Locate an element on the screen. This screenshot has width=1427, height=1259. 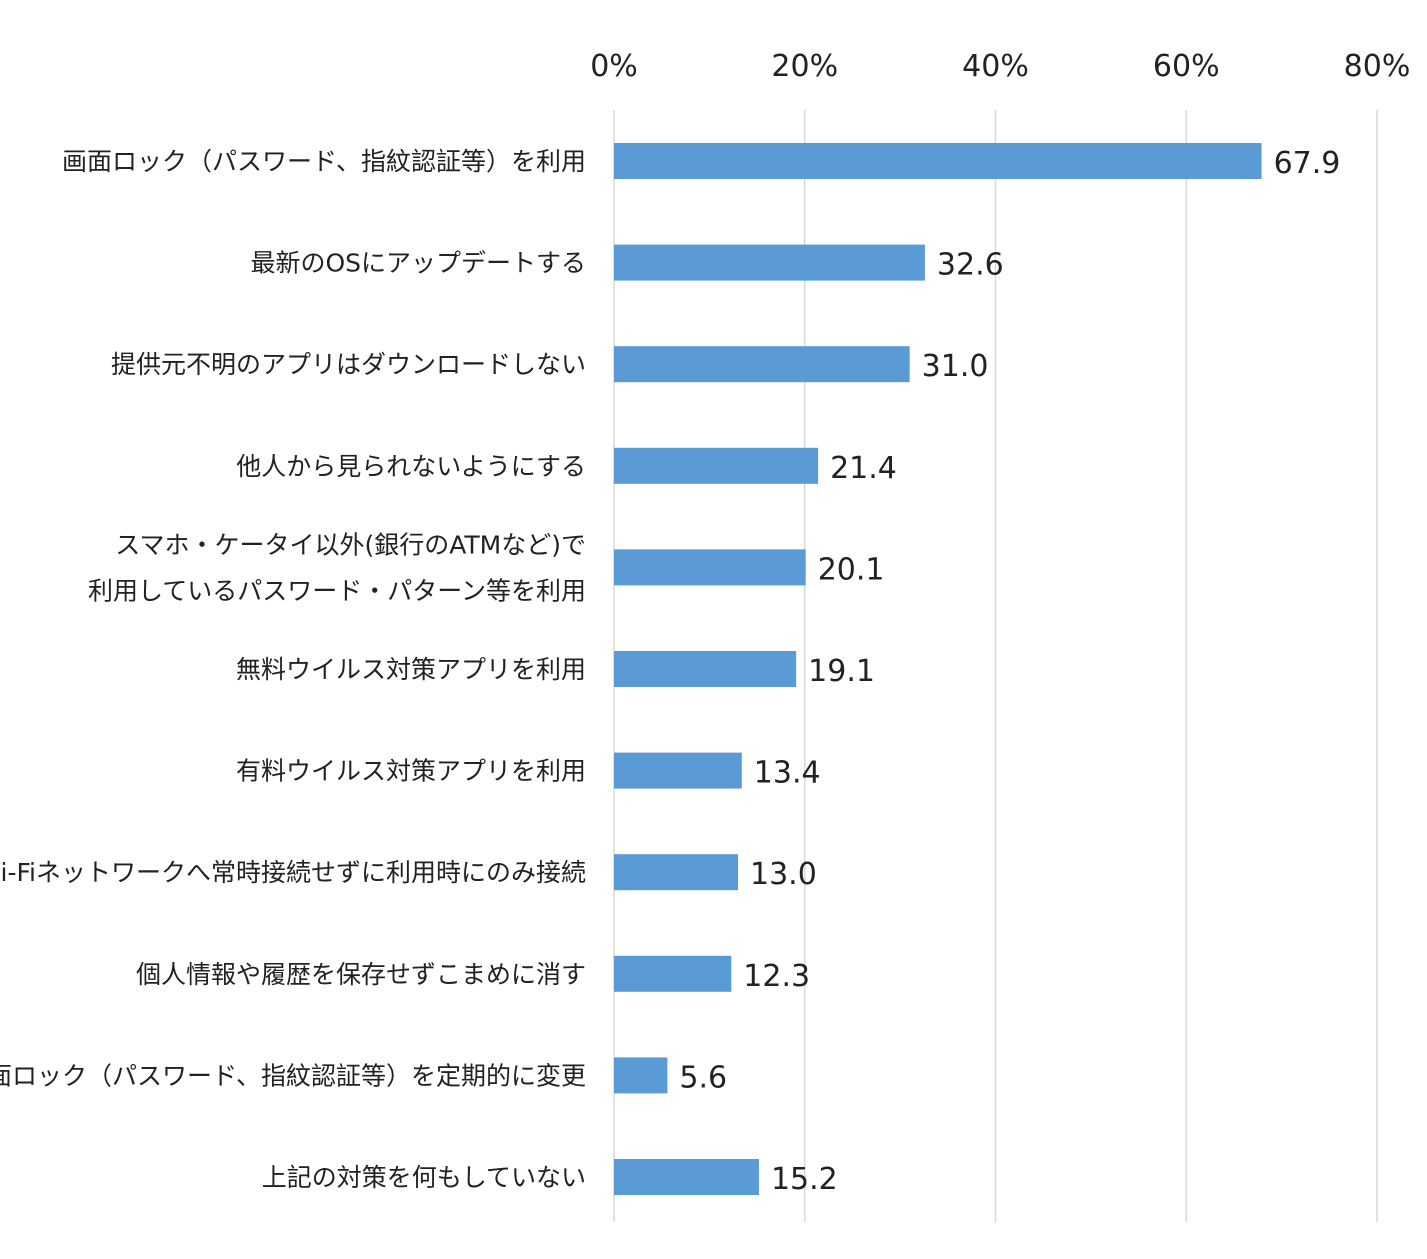
category-label: 無料ウイルス対策アプリを利用 is located at coordinates (411, 669).